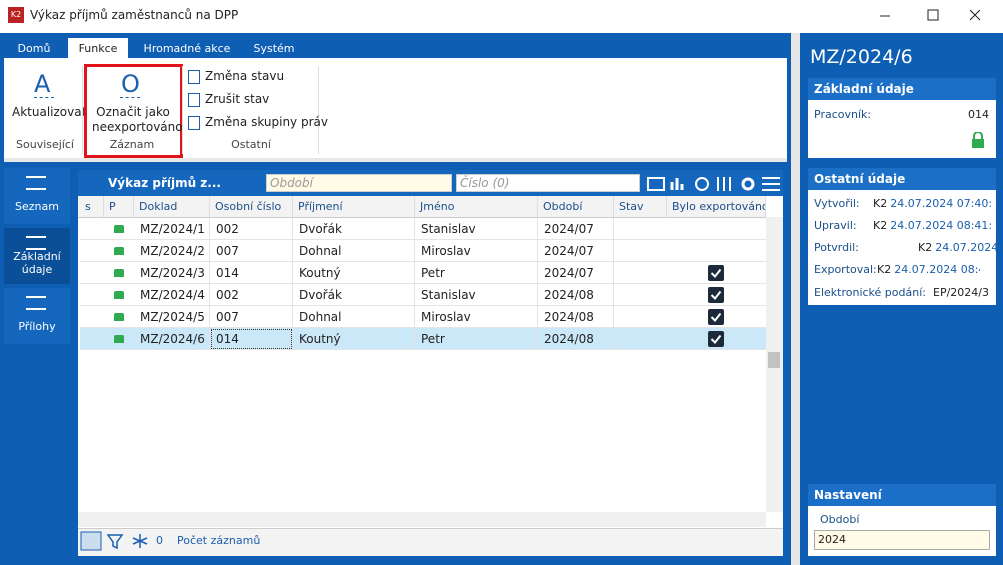 The image size is (1003, 565). Describe the element at coordinates (840, 519) in the screenshot. I see `field-label: Období` at that location.